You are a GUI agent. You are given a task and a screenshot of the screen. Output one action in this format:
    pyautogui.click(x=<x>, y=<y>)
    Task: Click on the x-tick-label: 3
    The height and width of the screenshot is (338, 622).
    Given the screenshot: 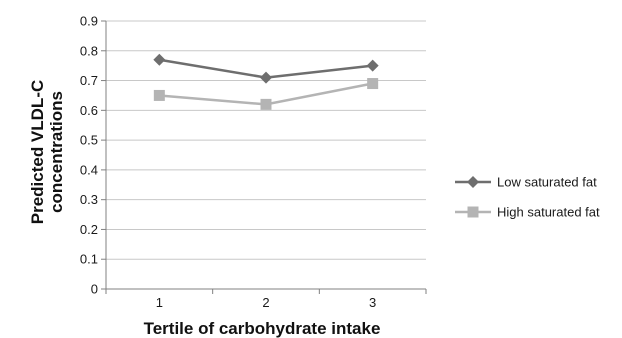 What is the action you would take?
    pyautogui.click(x=372, y=302)
    